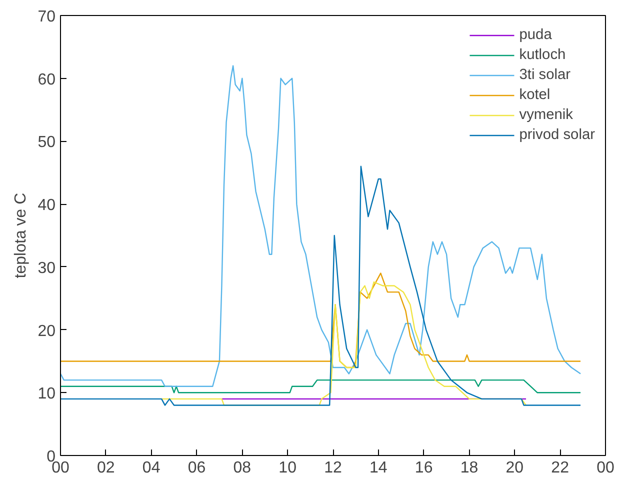 This screenshot has width=640, height=480. Describe the element at coordinates (469, 468) in the screenshot. I see `x-tick-label: 18` at that location.